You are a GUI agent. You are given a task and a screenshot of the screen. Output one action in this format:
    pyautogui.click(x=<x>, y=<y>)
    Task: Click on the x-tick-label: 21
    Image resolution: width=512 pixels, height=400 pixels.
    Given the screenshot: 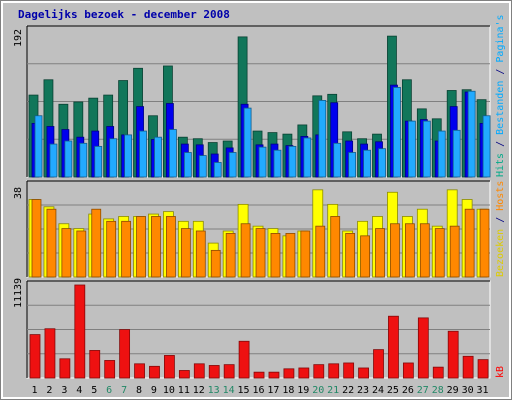 What is the action you would take?
    pyautogui.click(x=333, y=390)
    